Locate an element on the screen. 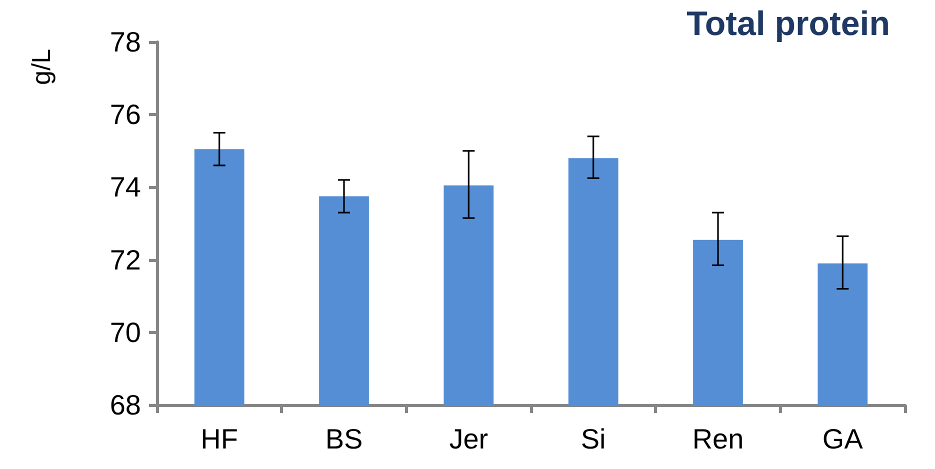 The height and width of the screenshot is (469, 935). chart-title: Total protein is located at coordinates (788, 24).